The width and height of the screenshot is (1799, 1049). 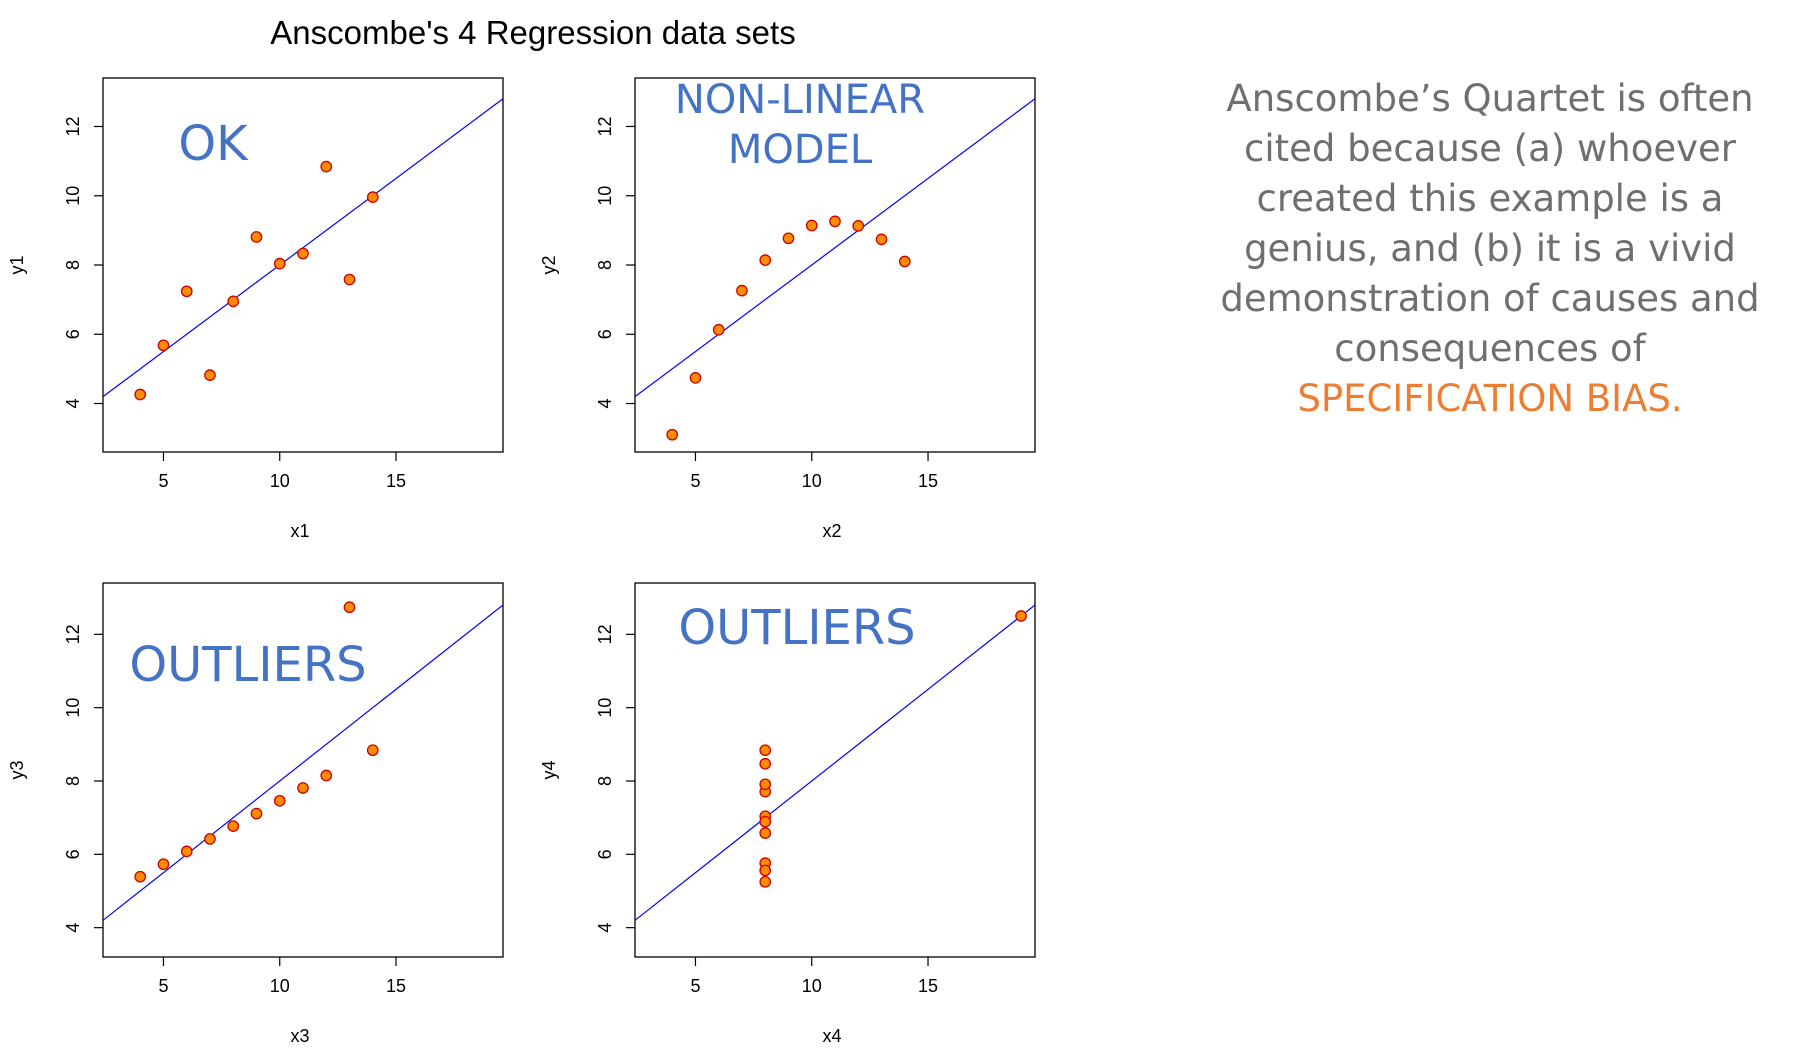 What do you see at coordinates (17, 769) in the screenshot?
I see `y-axis-label: y3` at bounding box center [17, 769].